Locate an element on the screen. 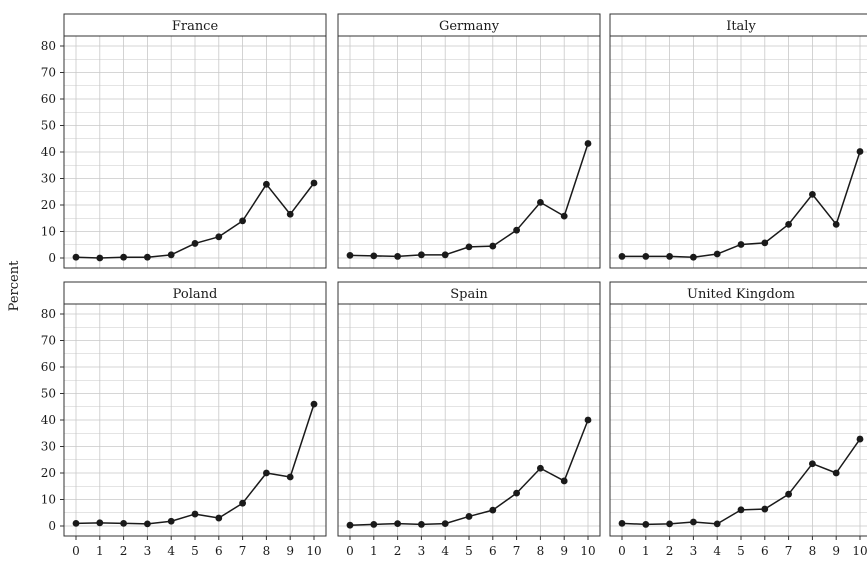  facet-strip-label: Germany is located at coordinates (469, 26).